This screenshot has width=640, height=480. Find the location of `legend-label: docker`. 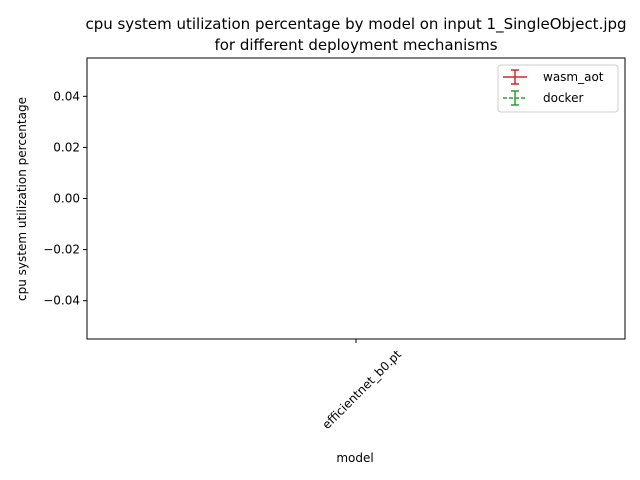

legend-label: docker is located at coordinates (563, 98).